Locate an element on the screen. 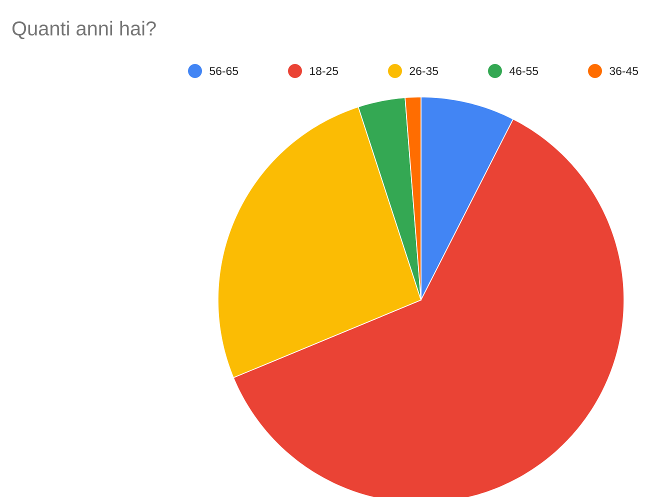  legend-label: 56-65 is located at coordinates (224, 71).